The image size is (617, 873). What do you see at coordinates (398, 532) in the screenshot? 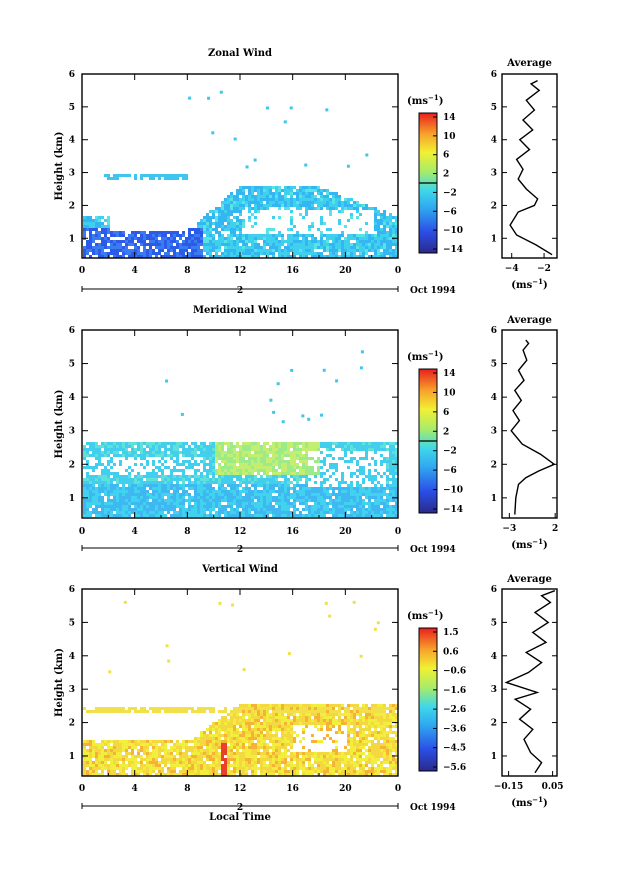
I see `x-tick-label: 0` at bounding box center [398, 532].